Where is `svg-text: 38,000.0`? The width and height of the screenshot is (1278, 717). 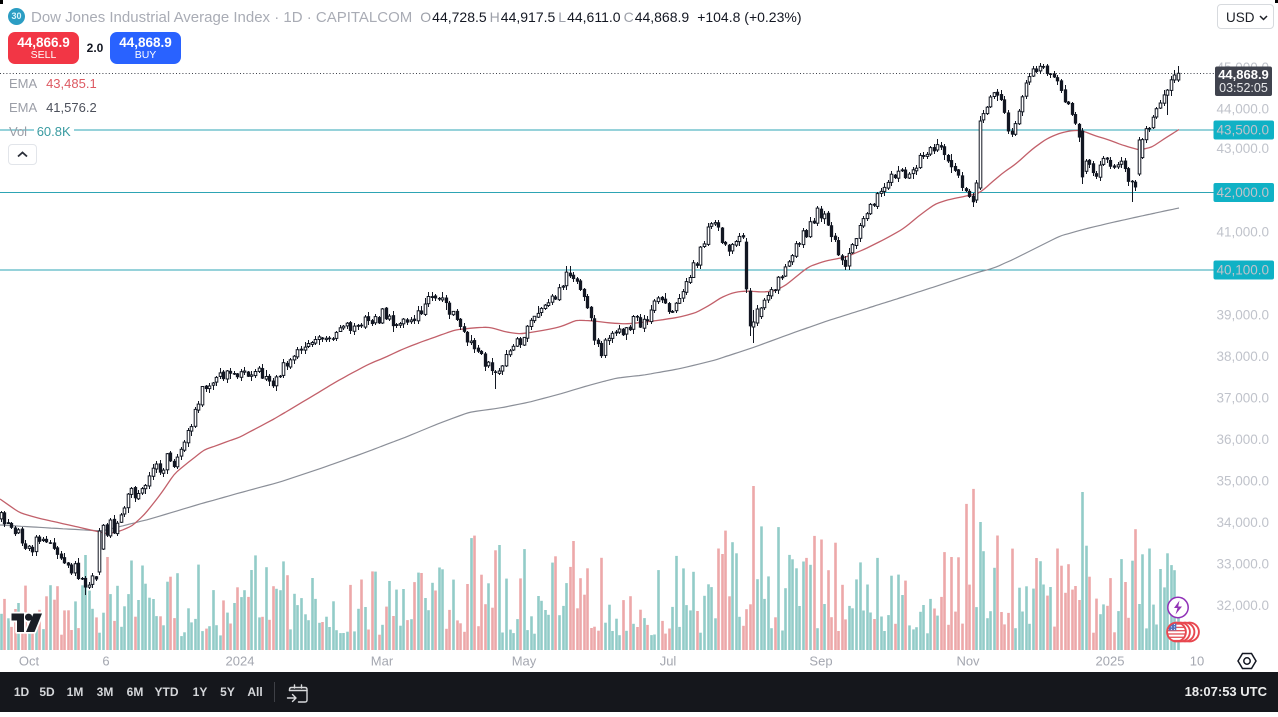 svg-text: 38,000.0 is located at coordinates (1242, 356).